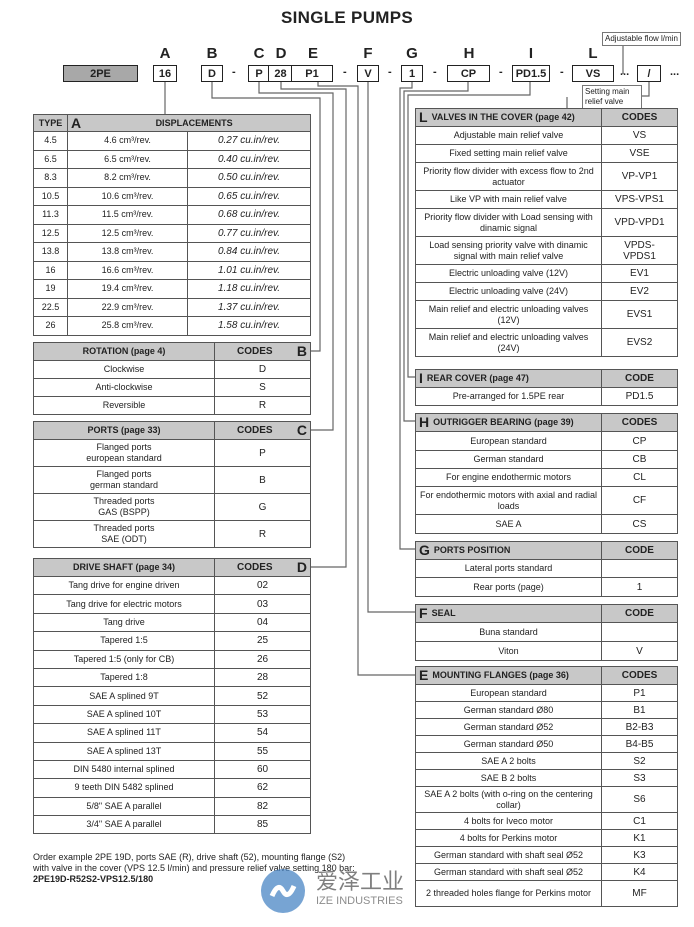  I want to click on table-row: Buna standard, so click(546, 632).